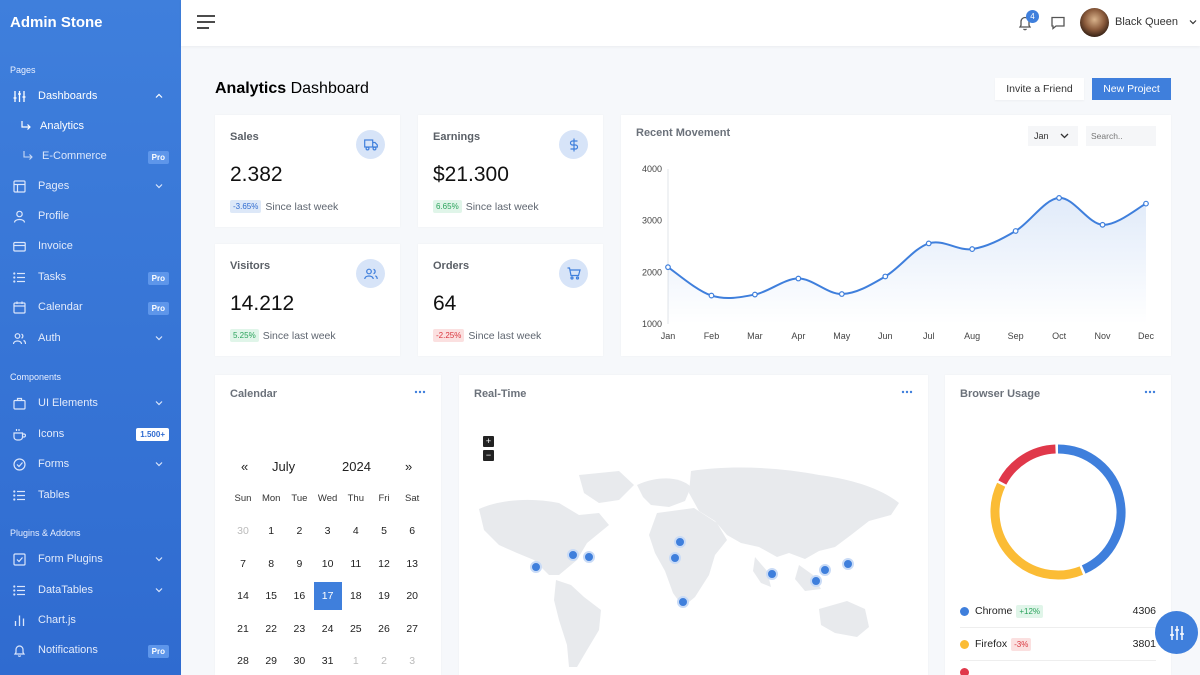  What do you see at coordinates (1121, 136) in the screenshot?
I see `search-input: Search..` at bounding box center [1121, 136].